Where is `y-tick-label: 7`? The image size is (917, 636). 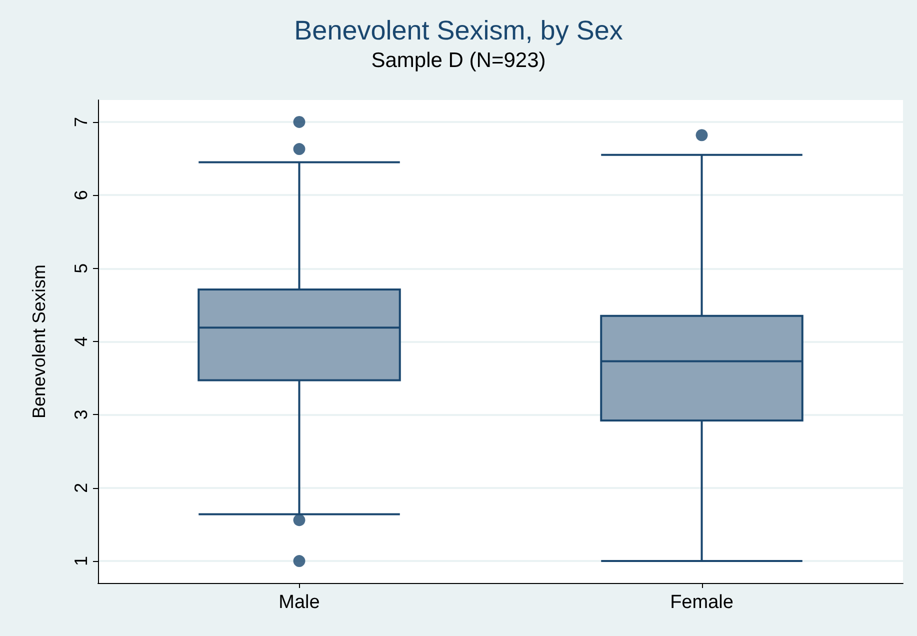 y-tick-label: 7 is located at coordinates (81, 121).